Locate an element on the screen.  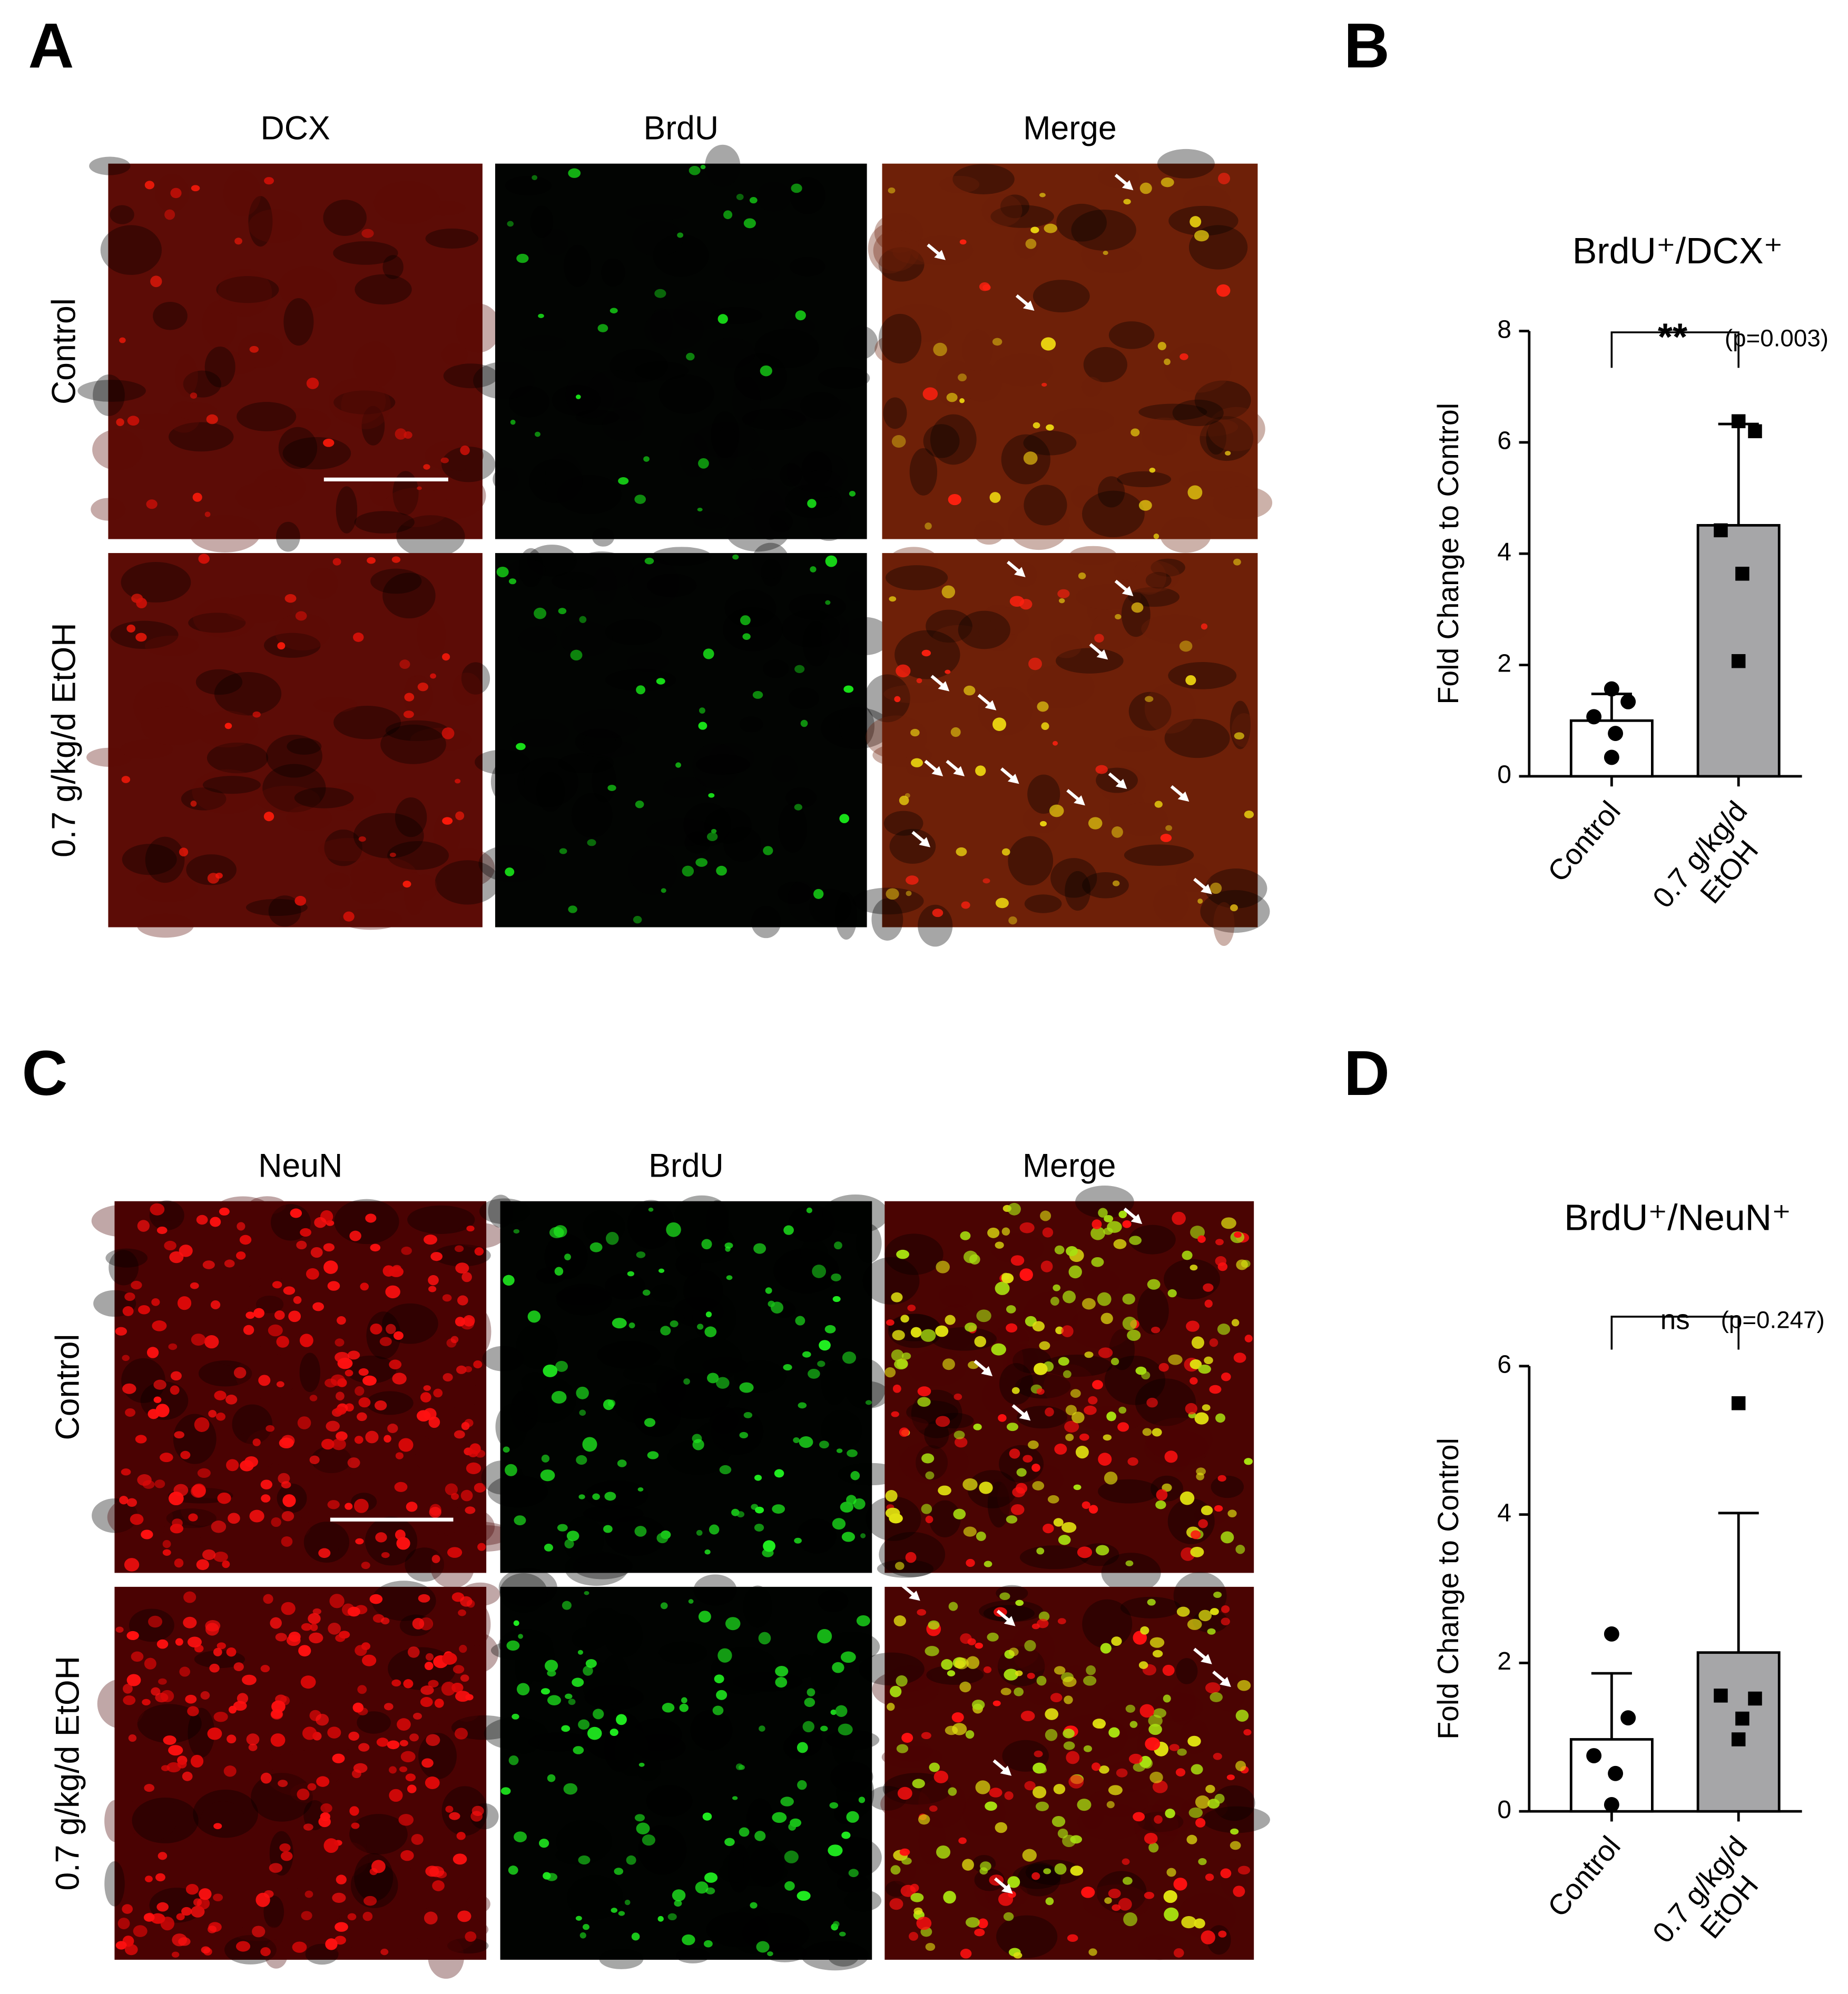
bar is located at coordinates (1739, 1732).